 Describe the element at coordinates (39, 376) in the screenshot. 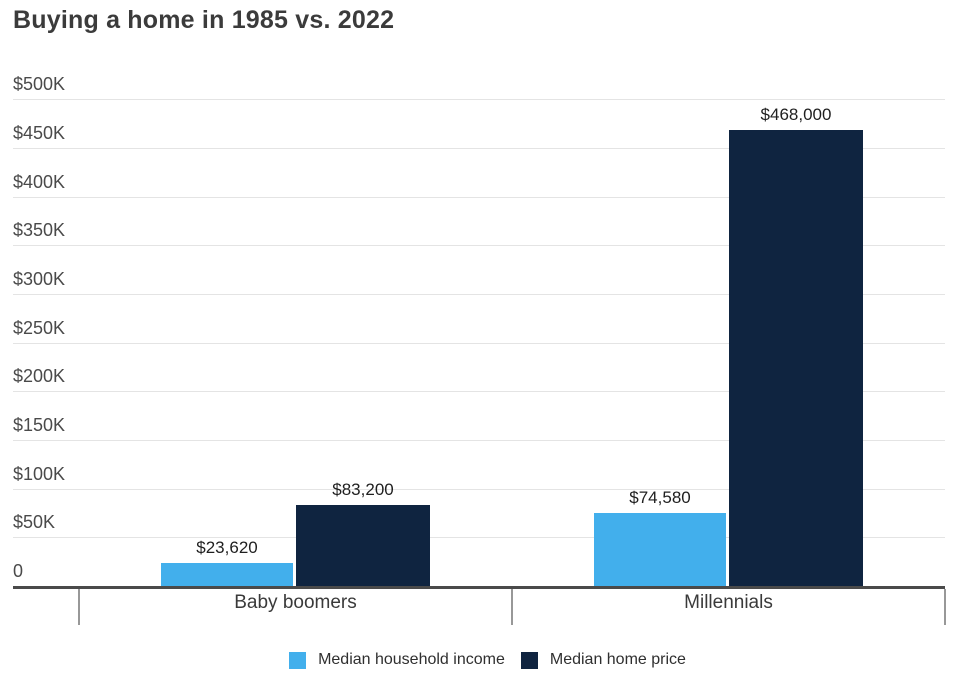

I see `y-tick-label: $200K` at that location.